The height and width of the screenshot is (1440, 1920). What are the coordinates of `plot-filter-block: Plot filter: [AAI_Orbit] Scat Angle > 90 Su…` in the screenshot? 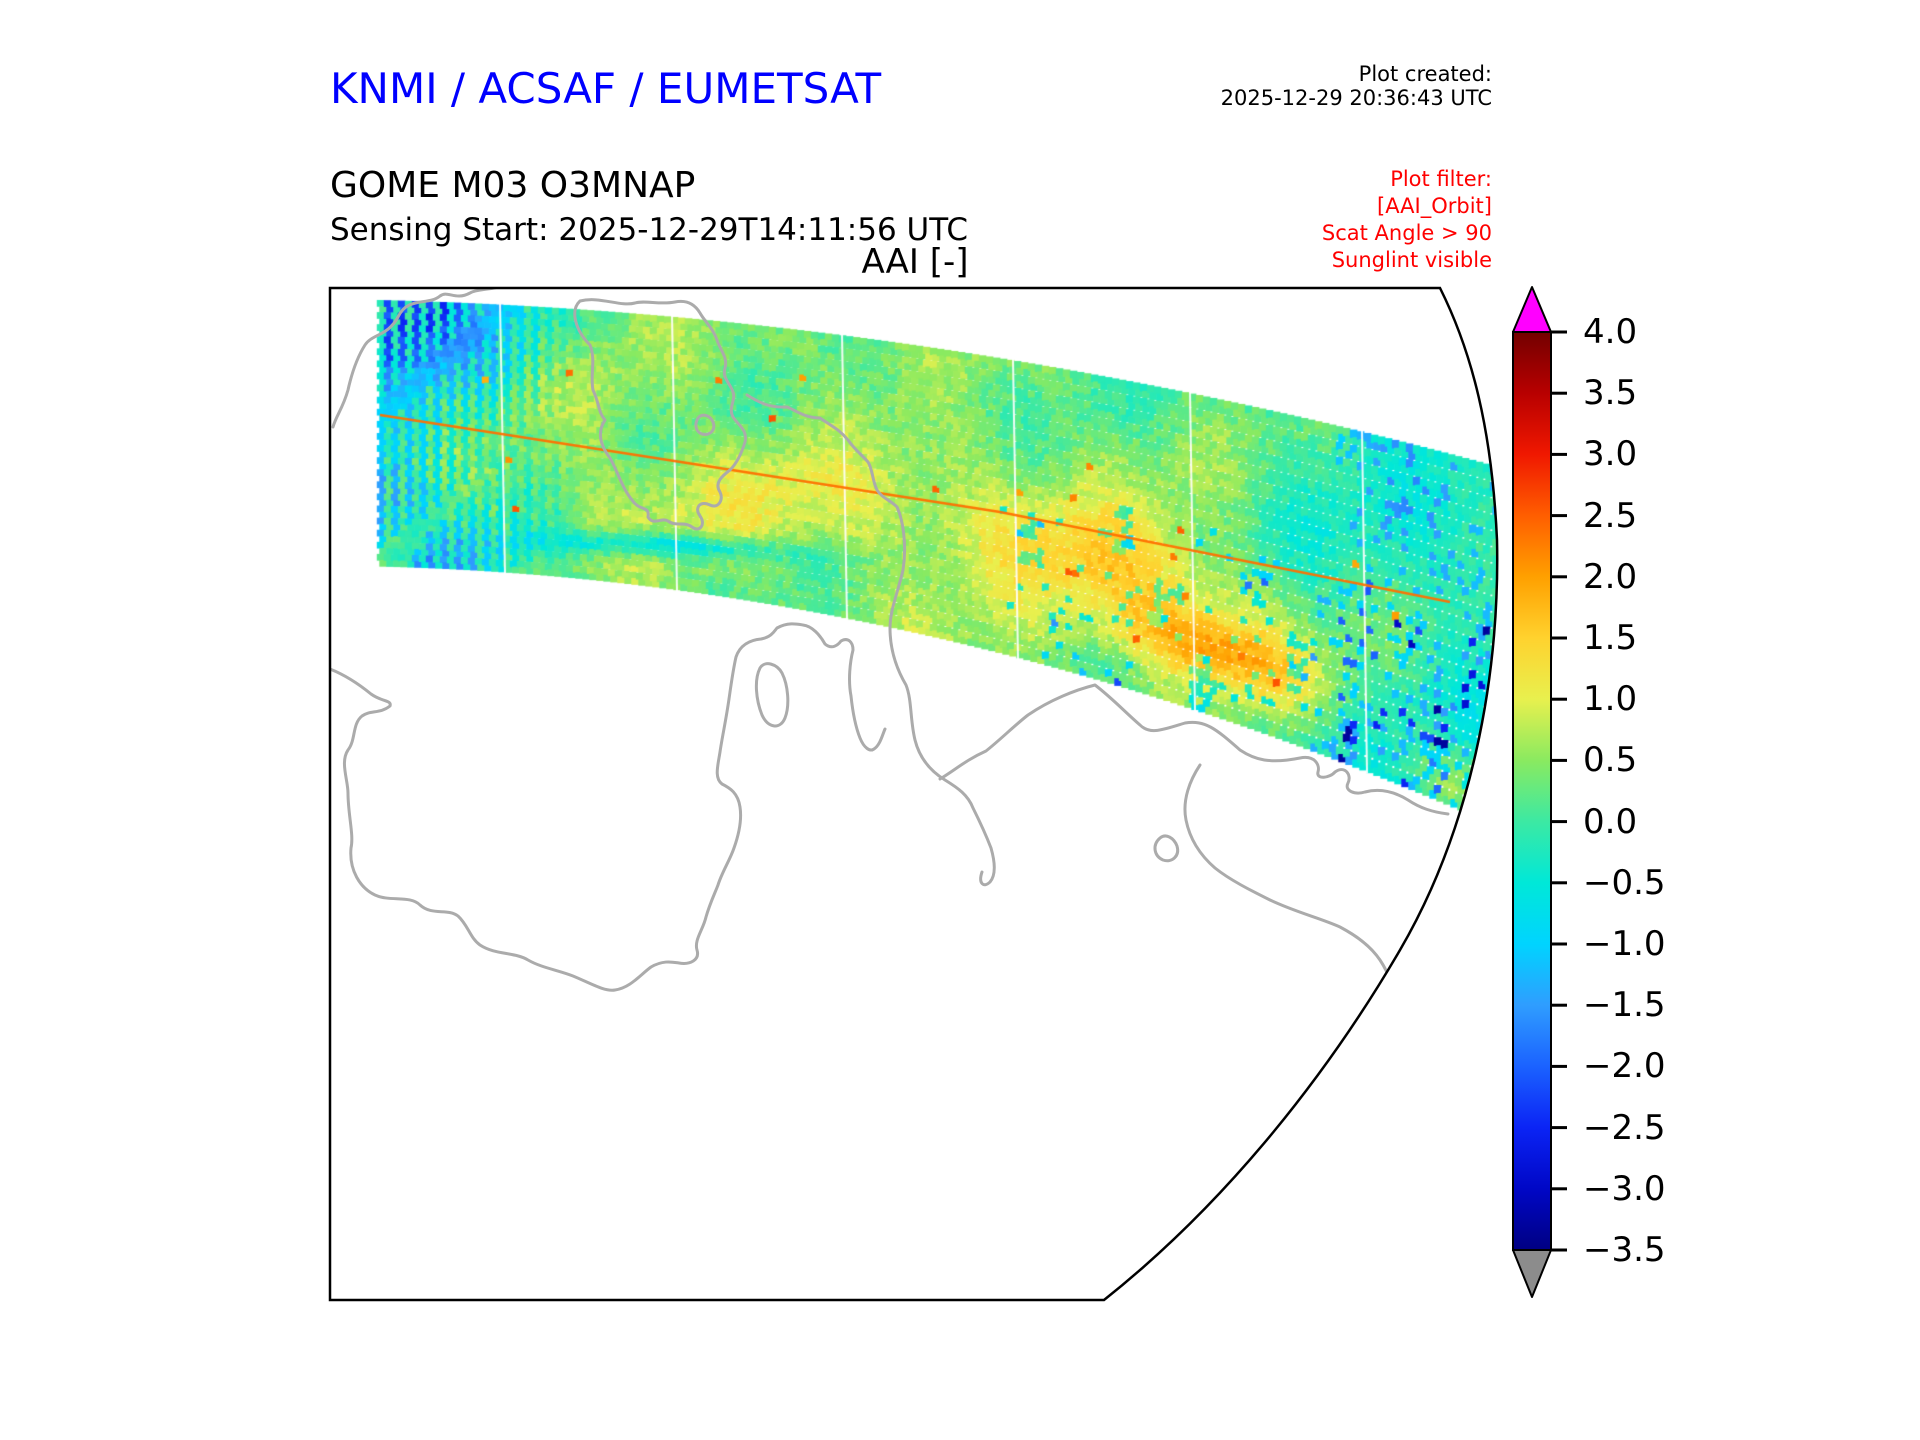 It's located at (1407, 220).